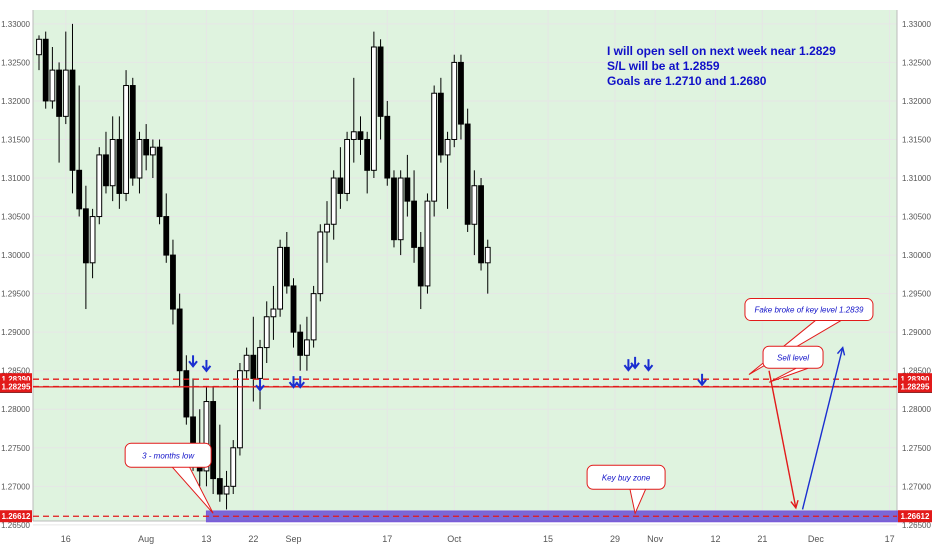 The image size is (932, 555). I want to click on y-tick-label-left: 1.32000, so click(15, 101).